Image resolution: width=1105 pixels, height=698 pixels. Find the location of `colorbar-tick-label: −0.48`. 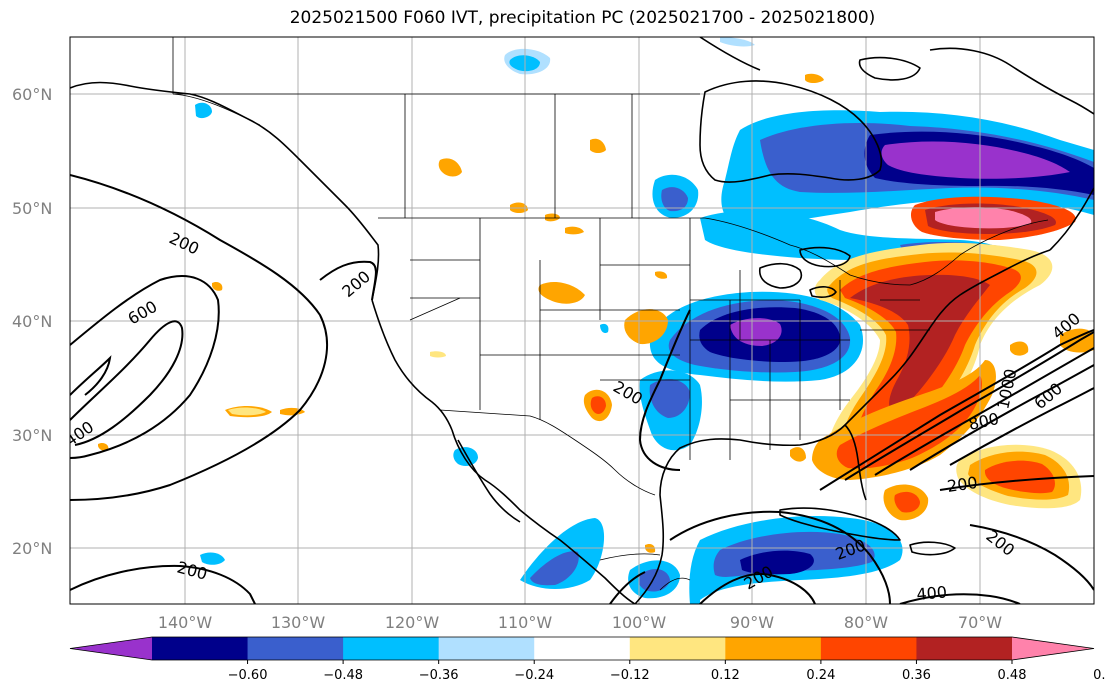

colorbar-tick-label: −0.48 is located at coordinates (343, 675).